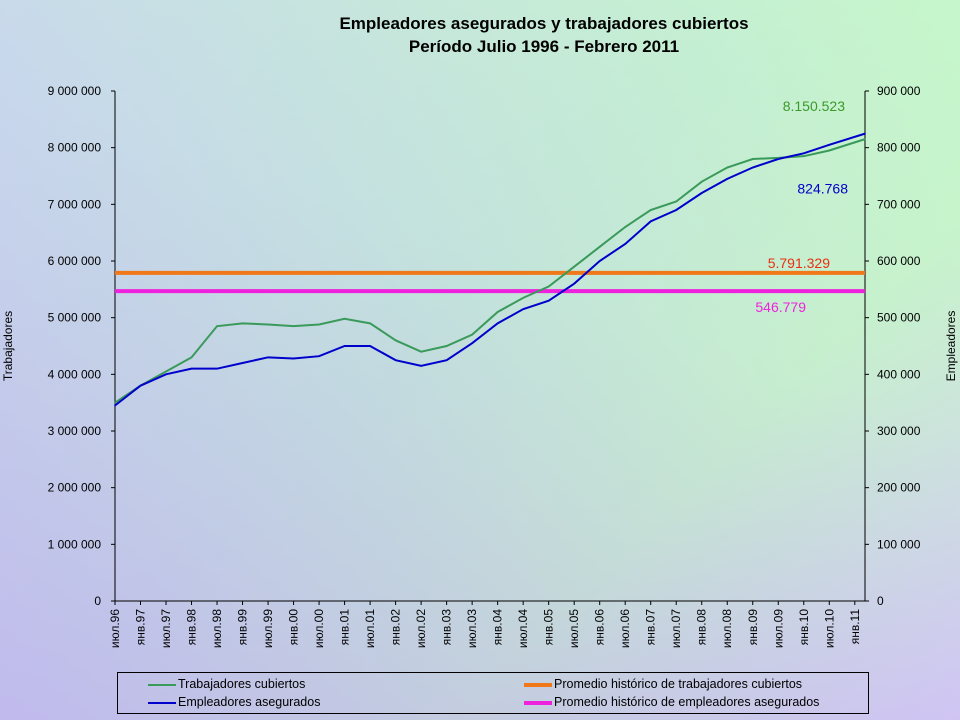  Describe the element at coordinates (75, 318) in the screenshot. I see `y-left-tick-label: 5 000 000` at that location.